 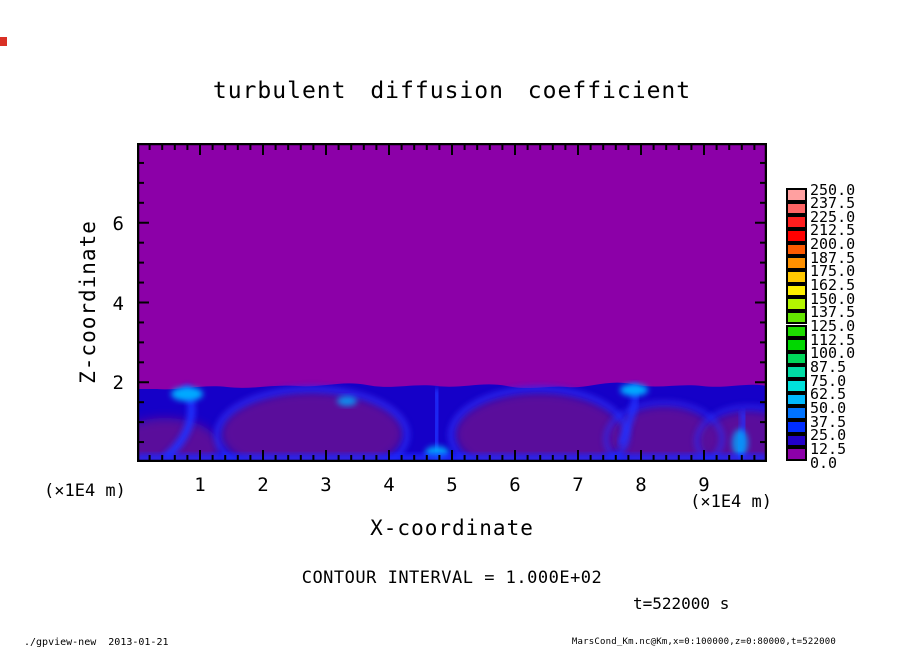 What do you see at coordinates (452, 528) in the screenshot?
I see `x-axis-label: X-coordinate` at bounding box center [452, 528].